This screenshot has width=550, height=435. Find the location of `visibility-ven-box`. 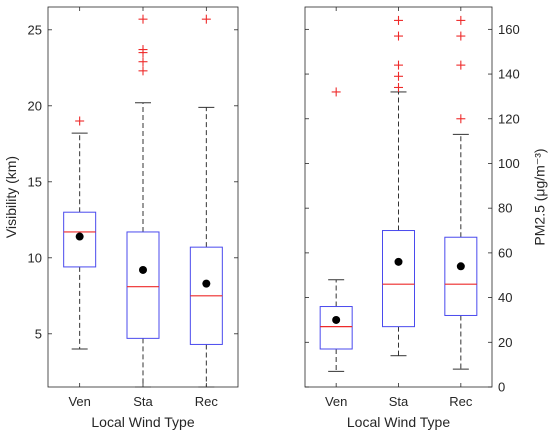

visibility-ven-box is located at coordinates (80, 239).